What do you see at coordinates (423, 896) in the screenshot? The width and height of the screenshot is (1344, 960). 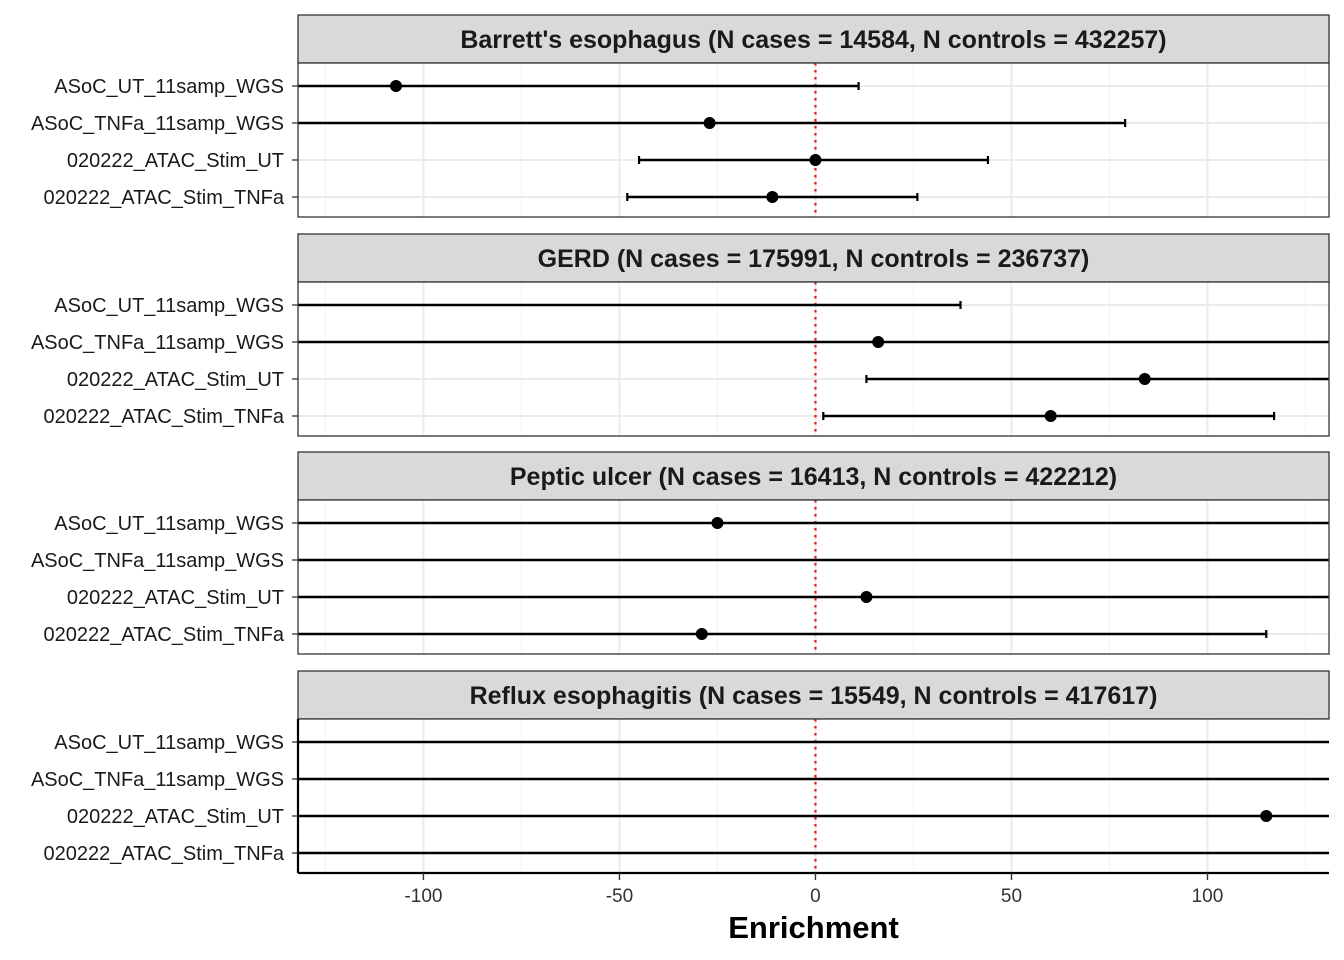 I see `x-tick-label: -100` at bounding box center [423, 896].